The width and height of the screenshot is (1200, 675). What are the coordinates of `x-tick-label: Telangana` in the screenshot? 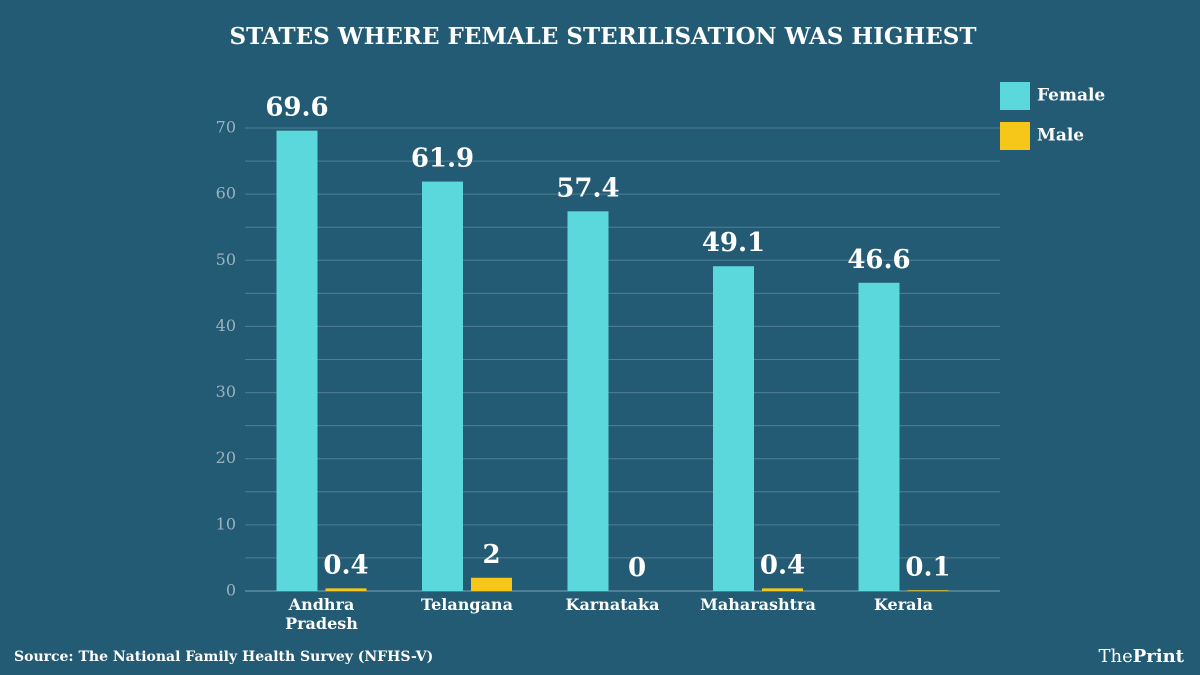 It's located at (467, 604).